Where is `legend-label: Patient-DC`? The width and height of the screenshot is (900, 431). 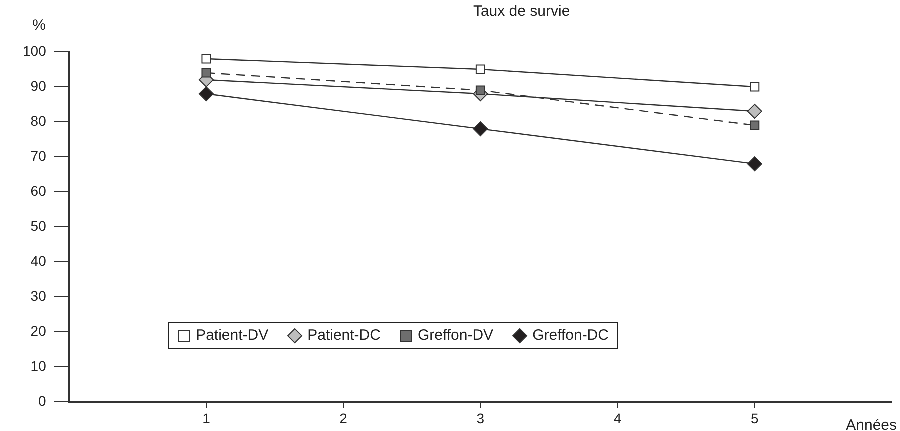 legend-label: Patient-DC is located at coordinates (344, 335).